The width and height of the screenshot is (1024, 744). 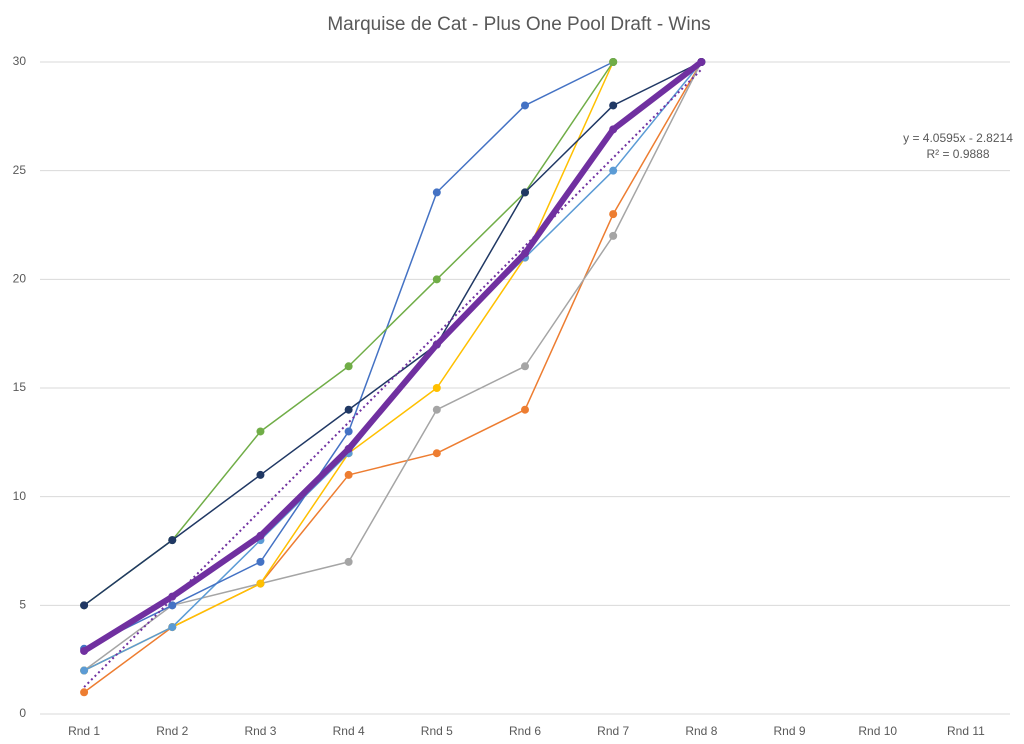 I want to click on y-tick-label: 5, so click(x=22, y=605).